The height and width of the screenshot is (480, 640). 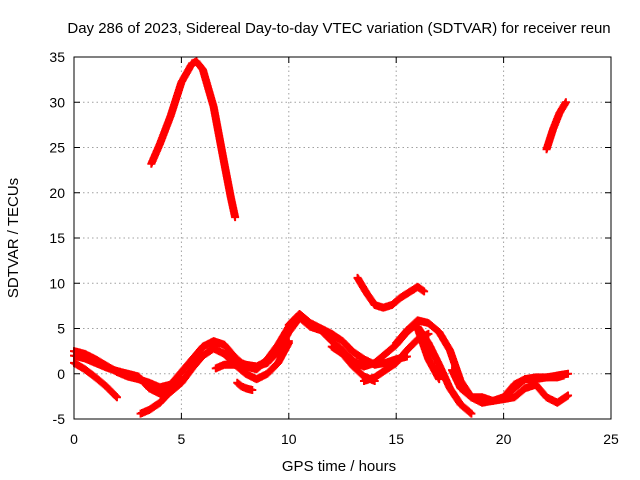 What do you see at coordinates (59, 419) in the screenshot?
I see `y-tick-label: -5` at bounding box center [59, 419].